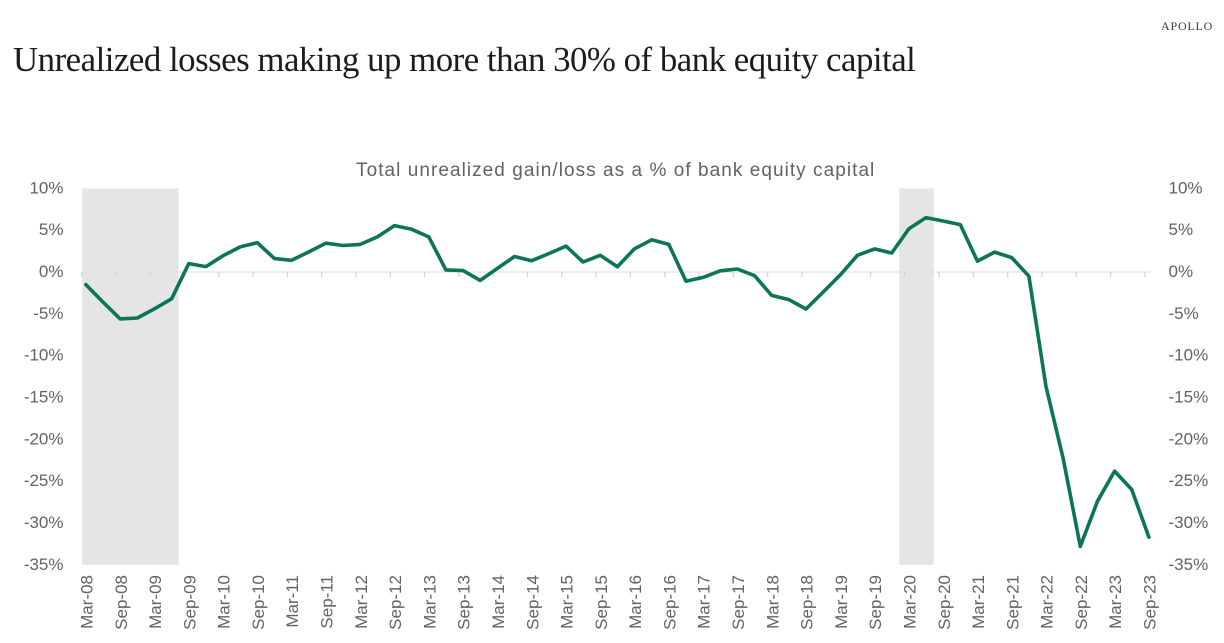  I want to click on svg-text: Mar-14, so click(498, 602).